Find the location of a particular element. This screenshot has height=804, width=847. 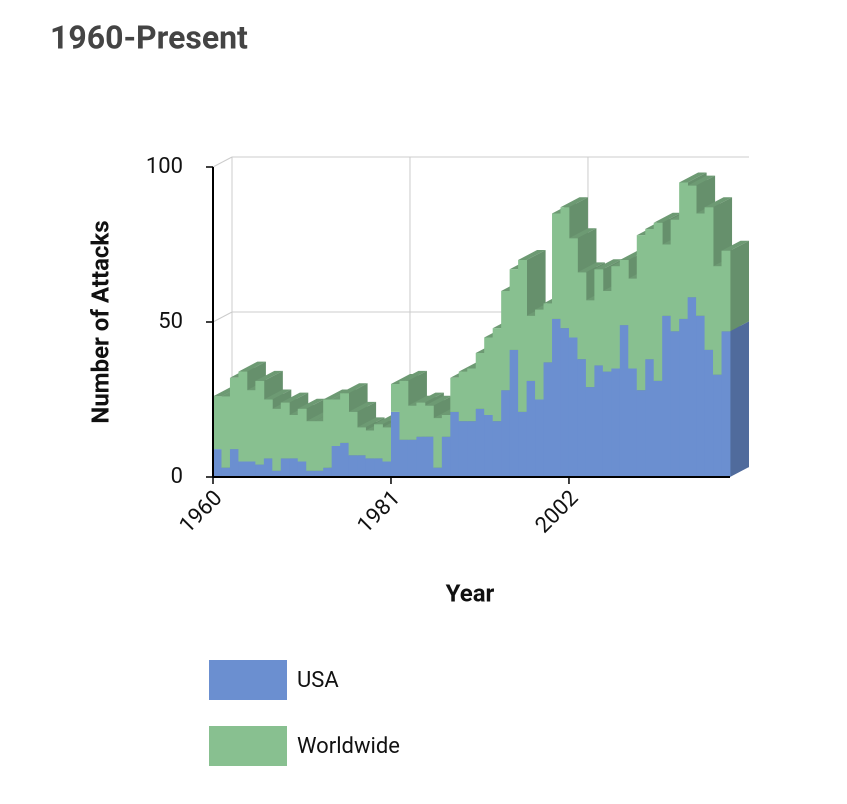

x-tick-label: 1981 is located at coordinates (379, 512).